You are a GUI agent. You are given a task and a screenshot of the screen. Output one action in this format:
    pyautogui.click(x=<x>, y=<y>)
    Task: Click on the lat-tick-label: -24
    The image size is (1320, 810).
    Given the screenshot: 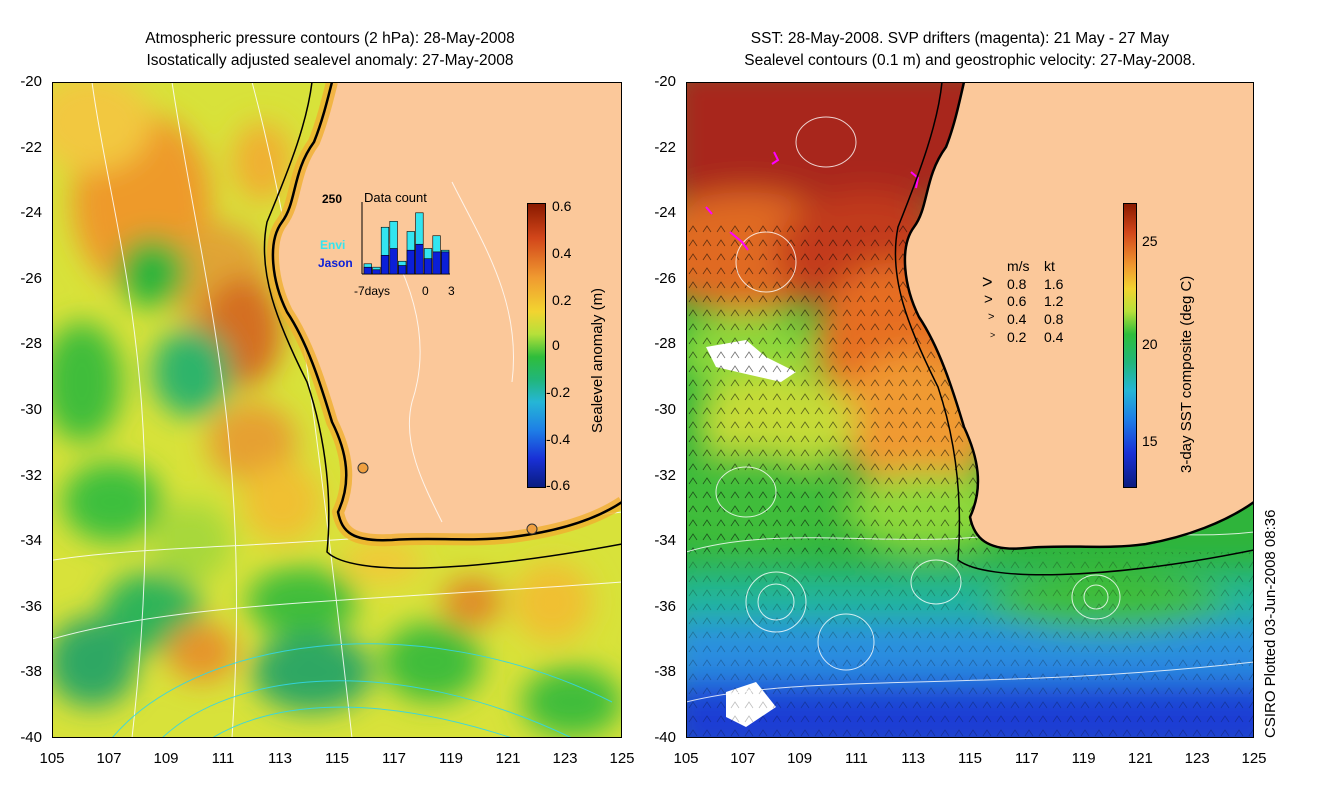 What is the action you would take?
    pyautogui.click(x=665, y=213)
    